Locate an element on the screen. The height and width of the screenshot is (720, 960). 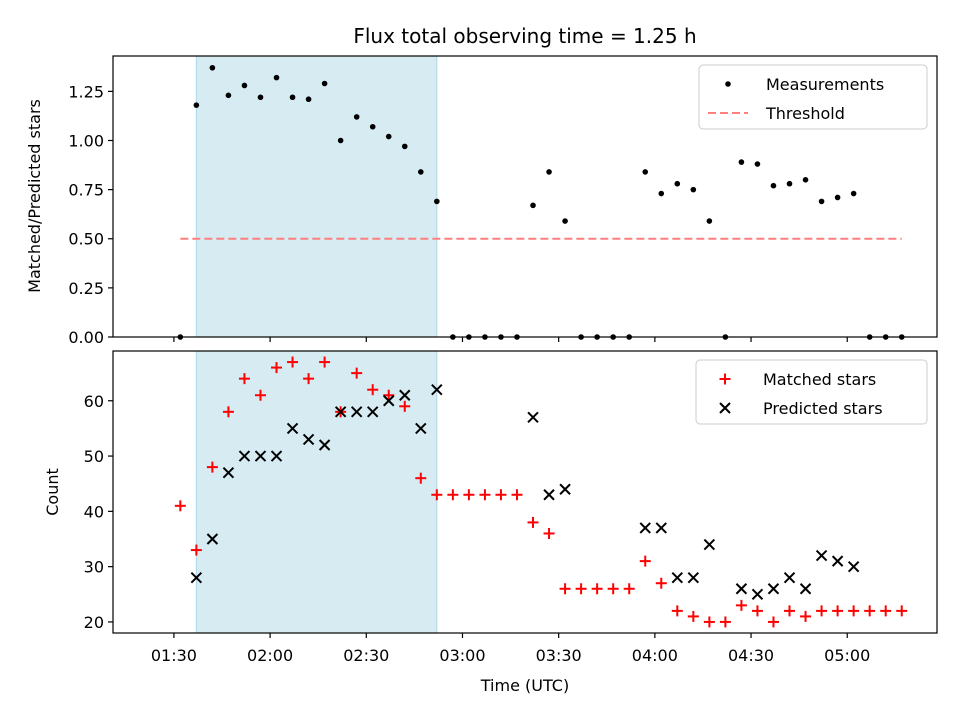
y-tick-label: 0.25 is located at coordinates (86, 288).